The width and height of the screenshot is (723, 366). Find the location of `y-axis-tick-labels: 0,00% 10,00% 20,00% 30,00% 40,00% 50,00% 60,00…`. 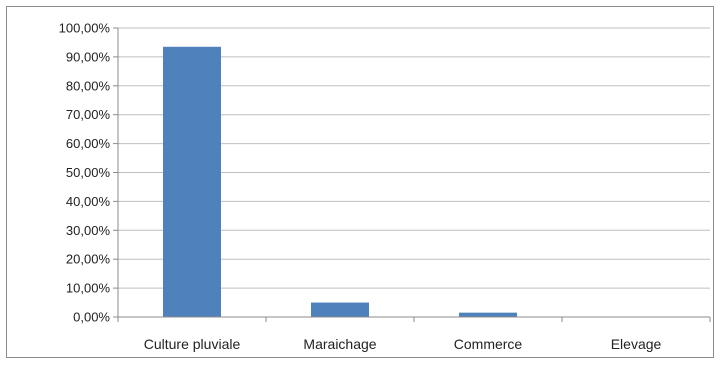

y-axis-tick-labels: 0,00% 10,00% 20,00% 30,00% 40,00% 50,00% 60,00… is located at coordinates (85, 173).